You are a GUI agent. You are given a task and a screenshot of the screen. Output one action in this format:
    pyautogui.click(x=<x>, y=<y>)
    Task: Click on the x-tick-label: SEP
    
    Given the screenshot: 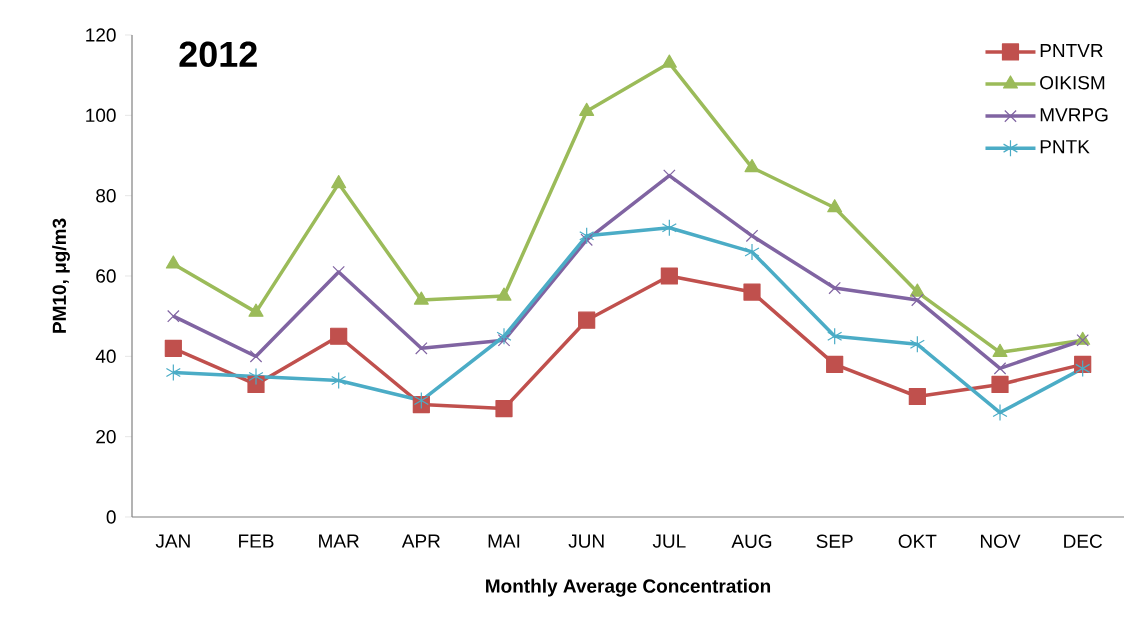 What is the action you would take?
    pyautogui.click(x=834, y=541)
    